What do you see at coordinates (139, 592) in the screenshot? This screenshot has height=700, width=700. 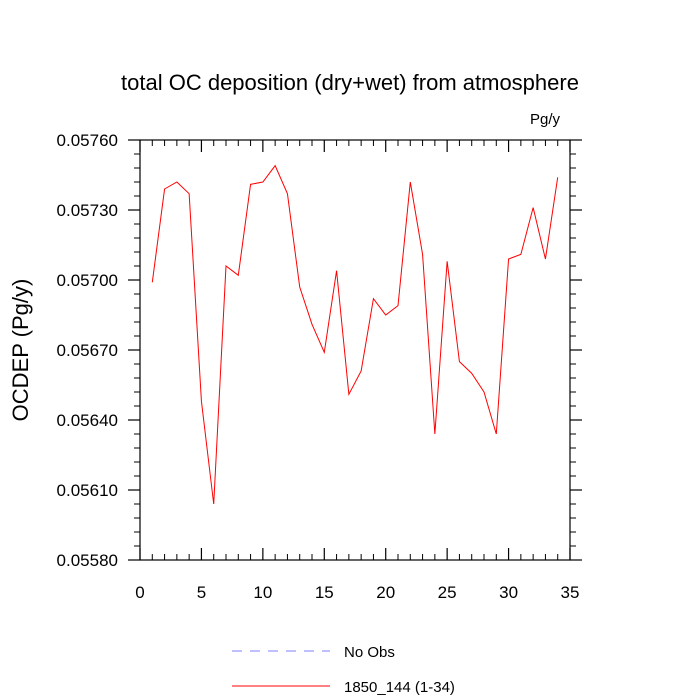 I see `x-tick-label: 0` at bounding box center [139, 592].